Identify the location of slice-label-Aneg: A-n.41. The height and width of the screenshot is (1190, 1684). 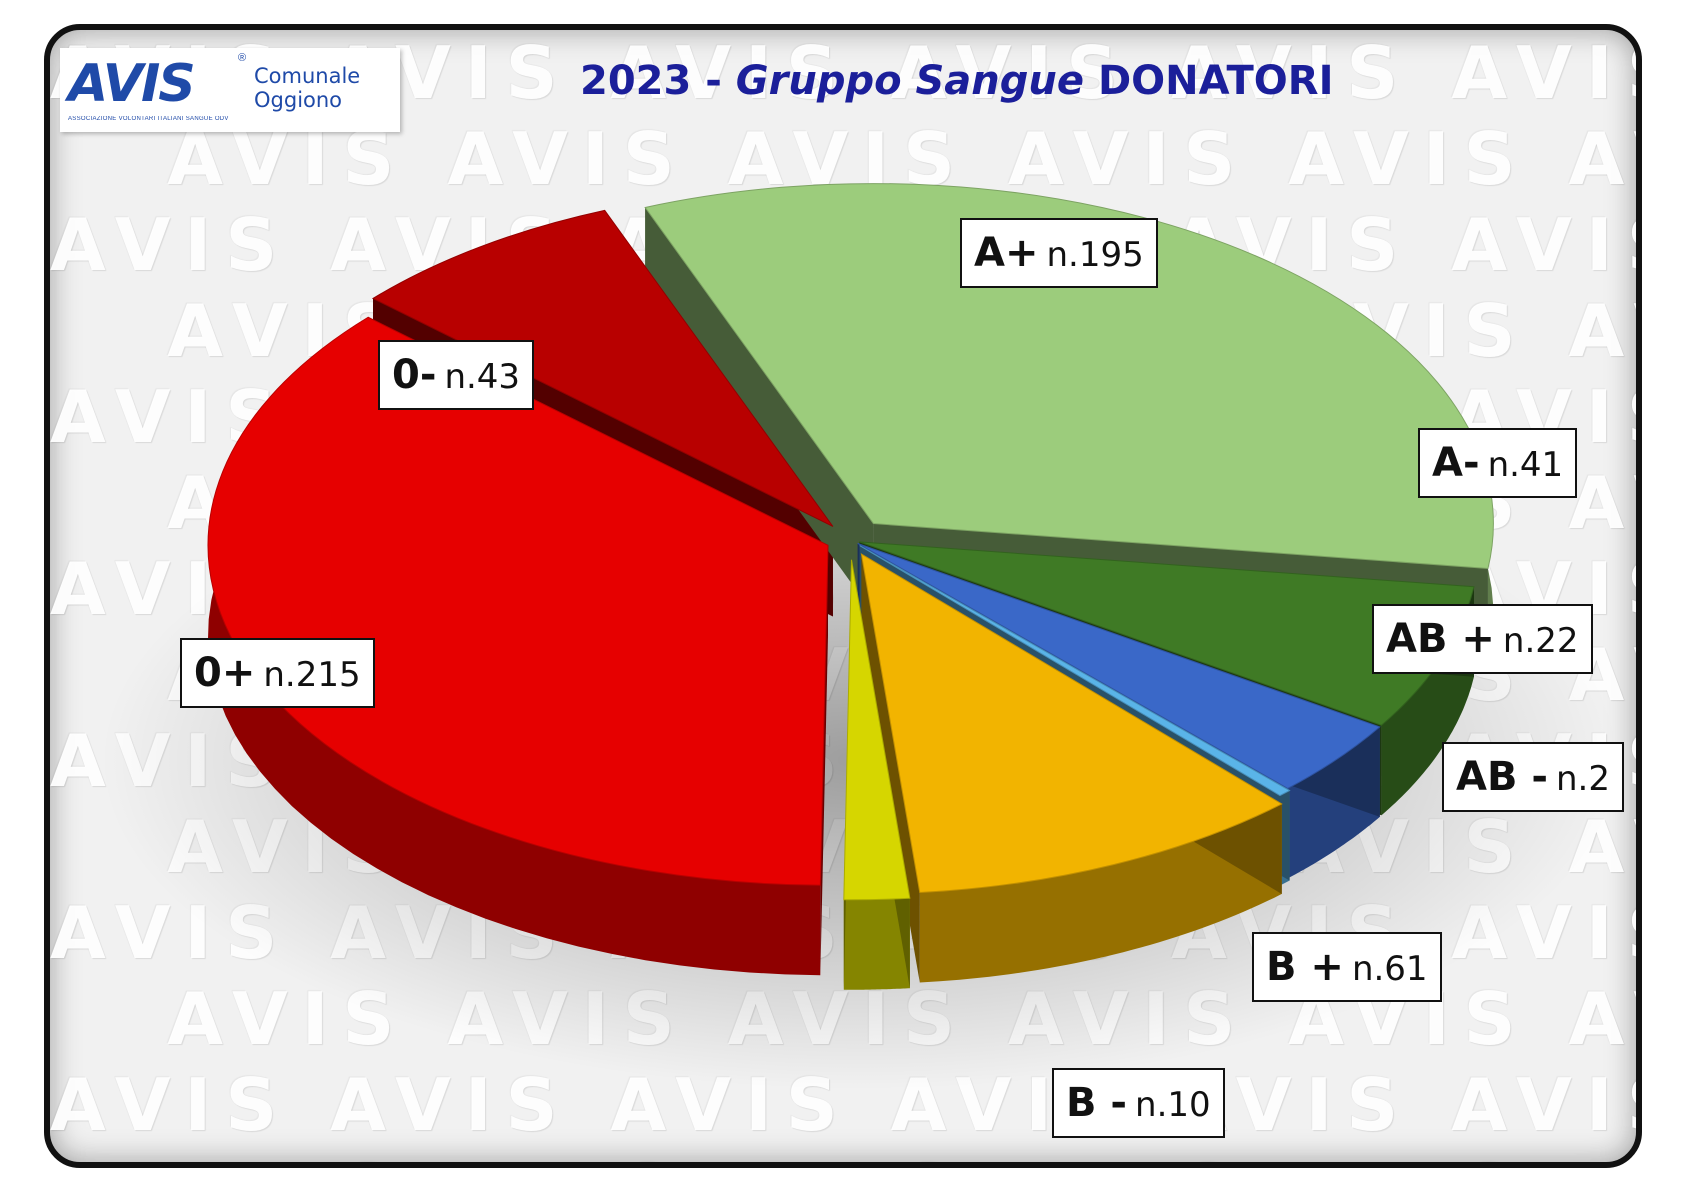
(1498, 463).